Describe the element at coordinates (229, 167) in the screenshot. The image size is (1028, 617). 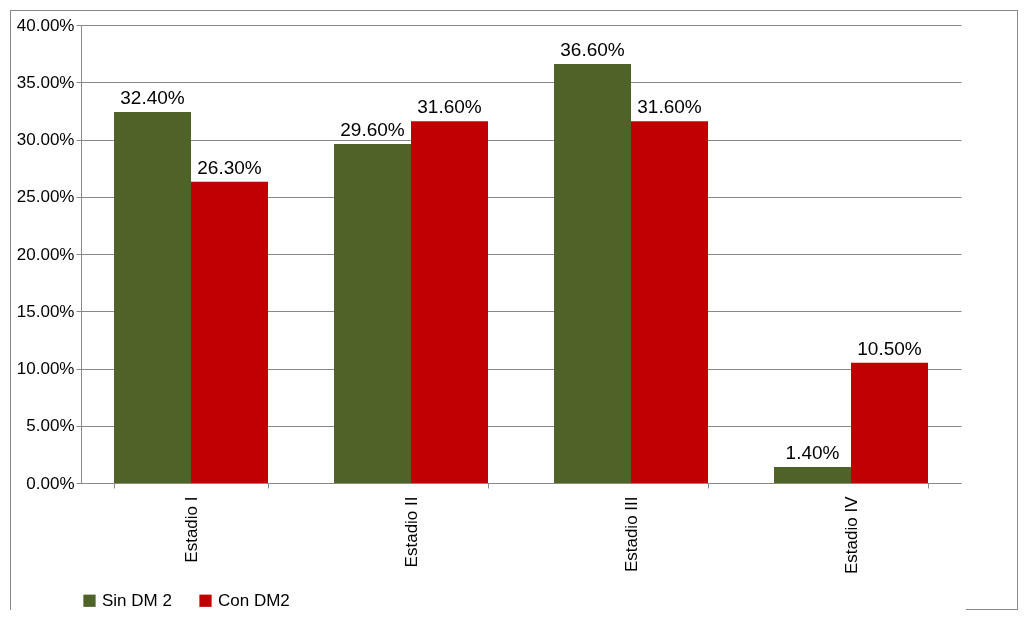
I see `data-label: 26.30%` at that location.